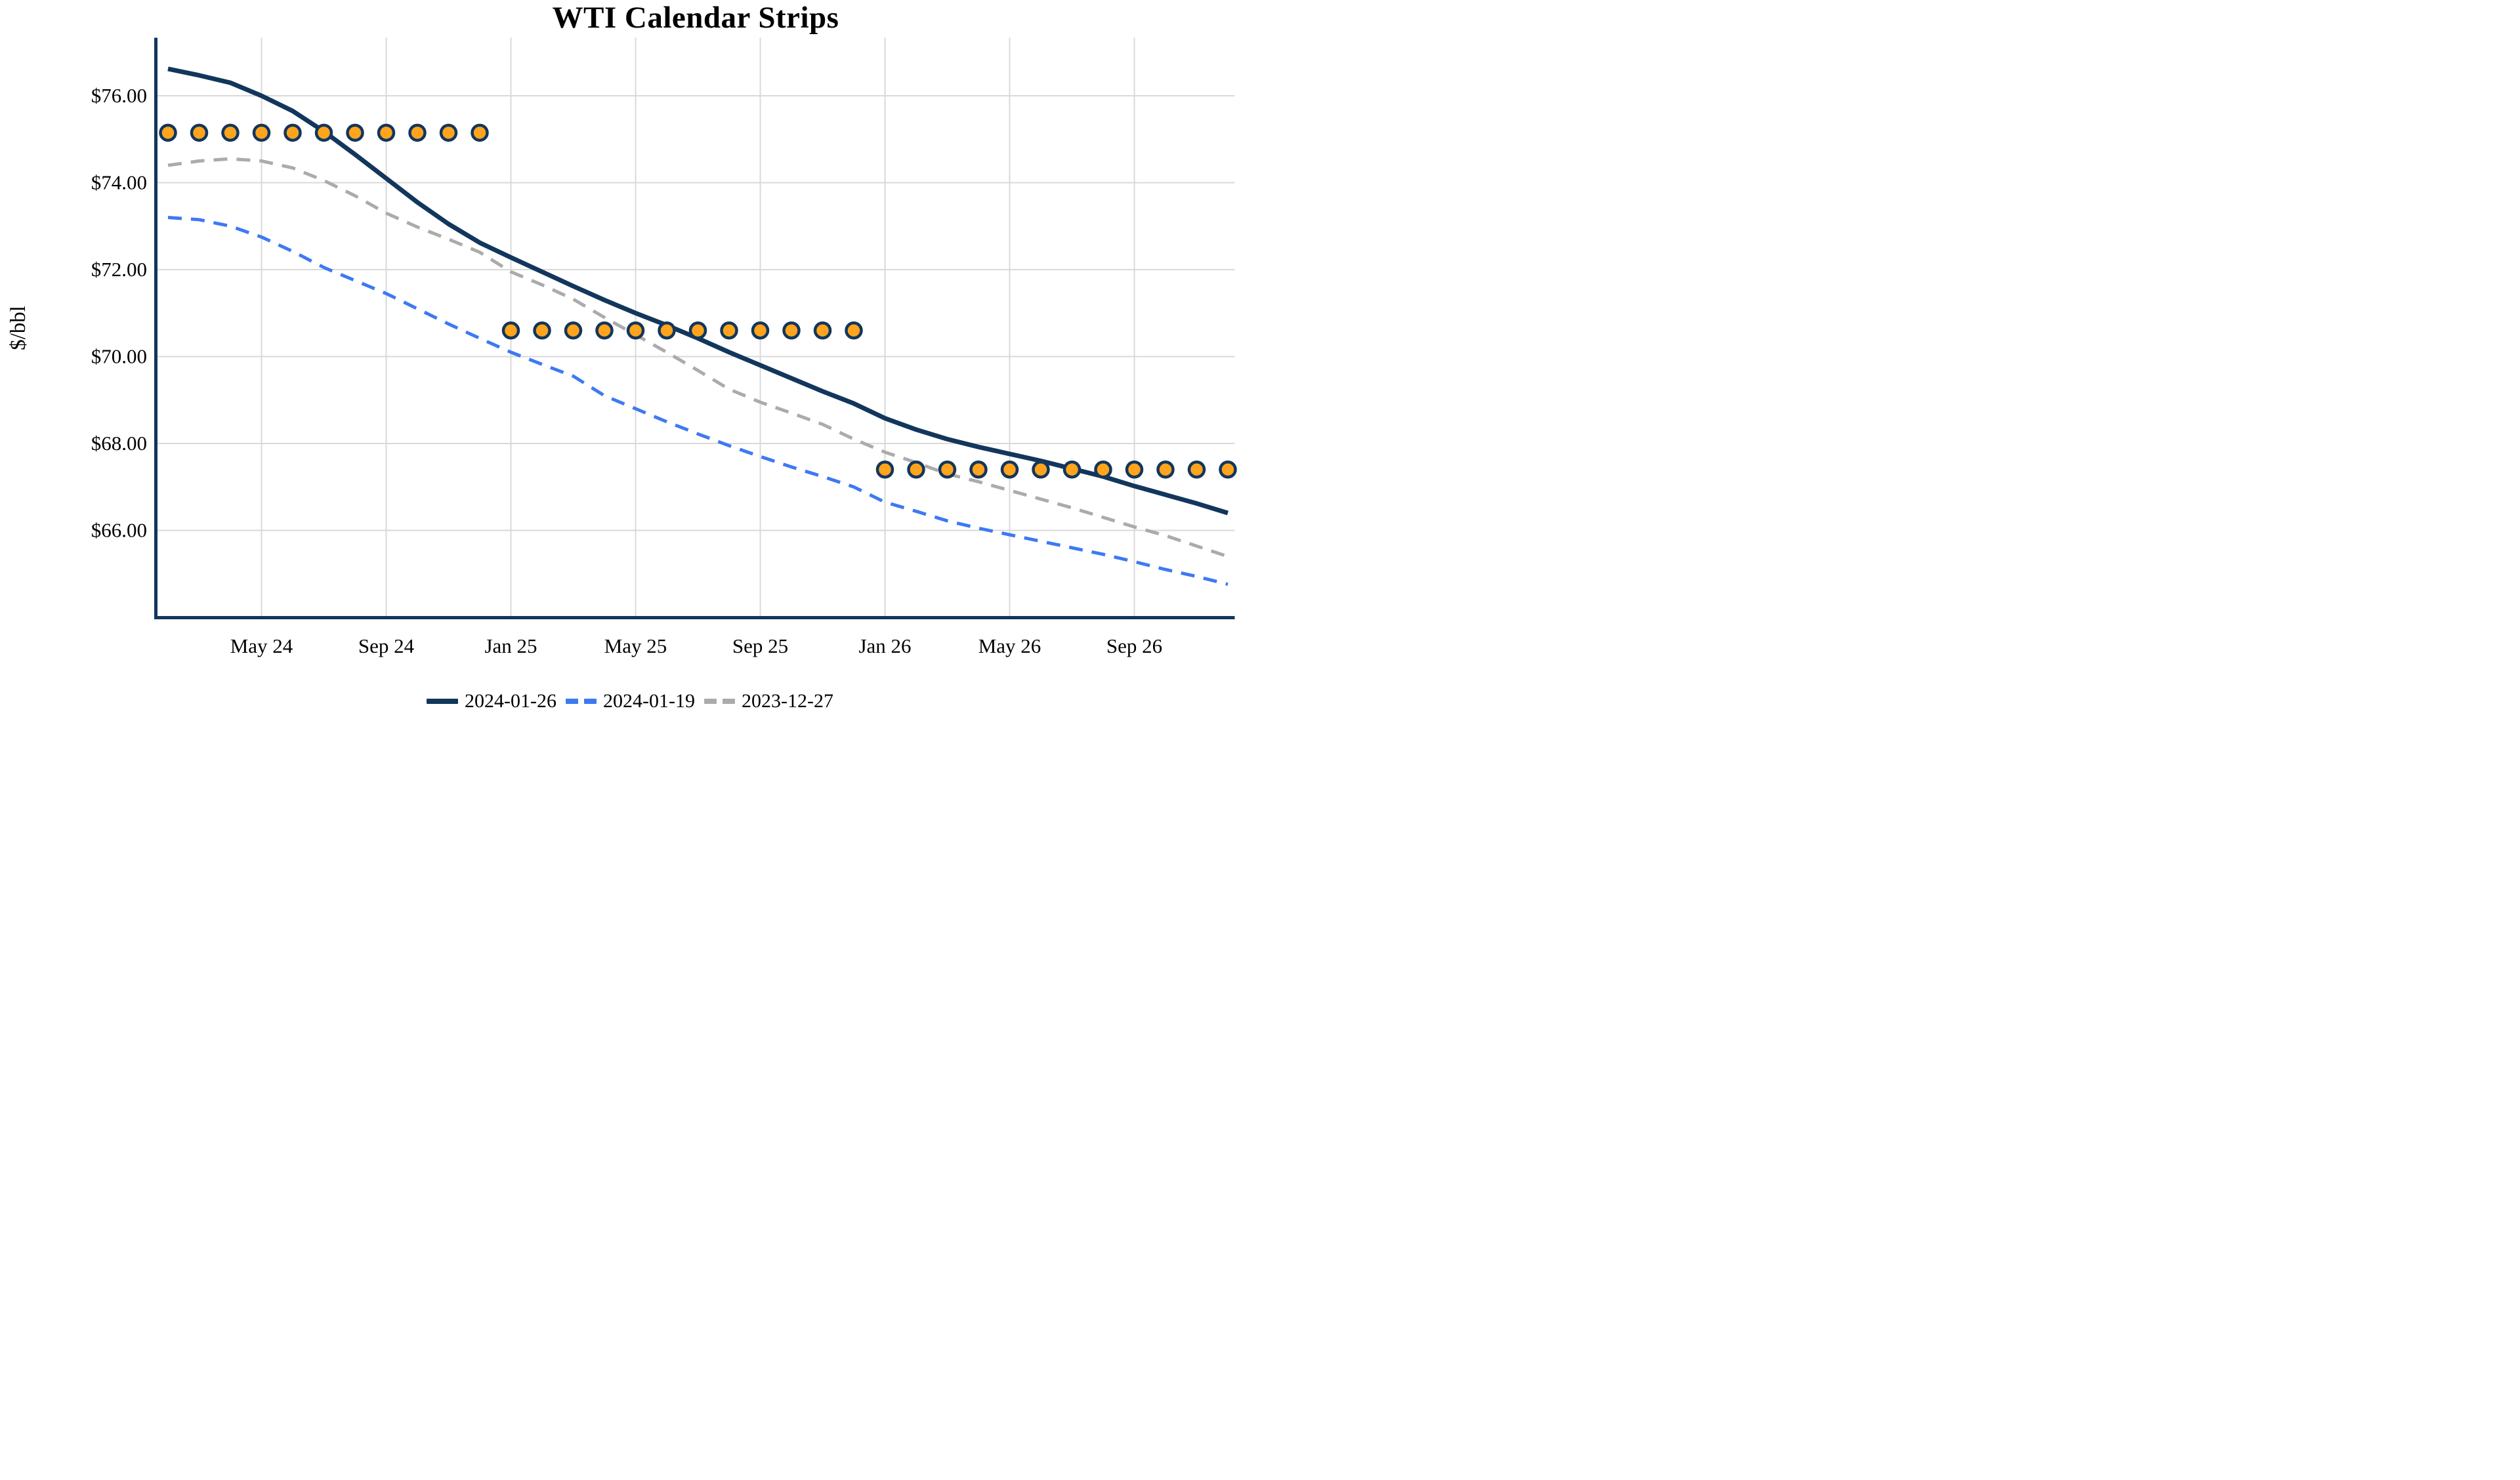  Describe the element at coordinates (119, 356) in the screenshot. I see `y-tick-label: $70.00` at that location.